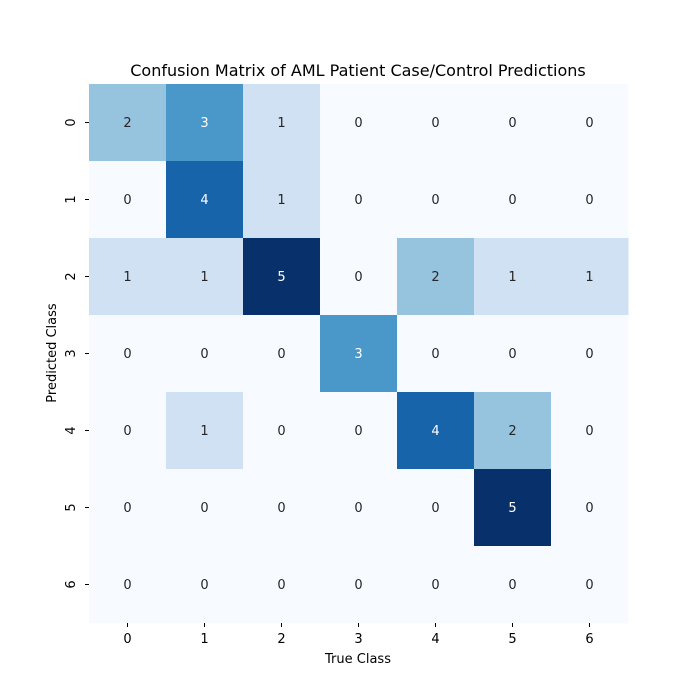 The width and height of the screenshot is (700, 700). I want to click on x-tick-label-5: 5, so click(512, 639).